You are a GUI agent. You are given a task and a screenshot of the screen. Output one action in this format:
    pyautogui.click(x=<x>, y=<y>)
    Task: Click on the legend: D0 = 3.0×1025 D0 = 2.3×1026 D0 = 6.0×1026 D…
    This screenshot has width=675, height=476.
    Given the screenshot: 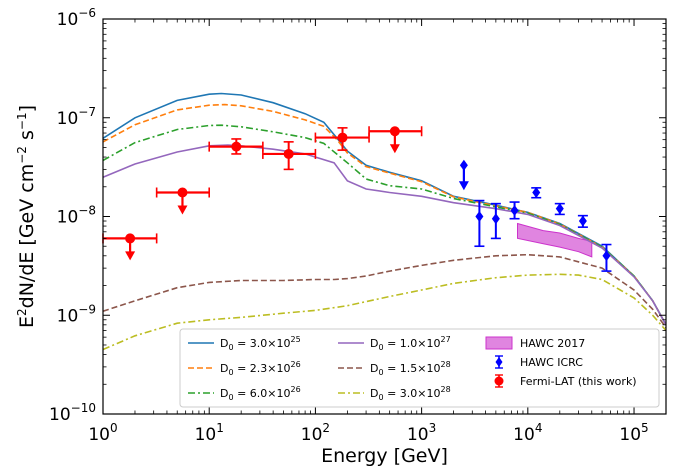 What is the action you would take?
    pyautogui.click(x=419, y=368)
    